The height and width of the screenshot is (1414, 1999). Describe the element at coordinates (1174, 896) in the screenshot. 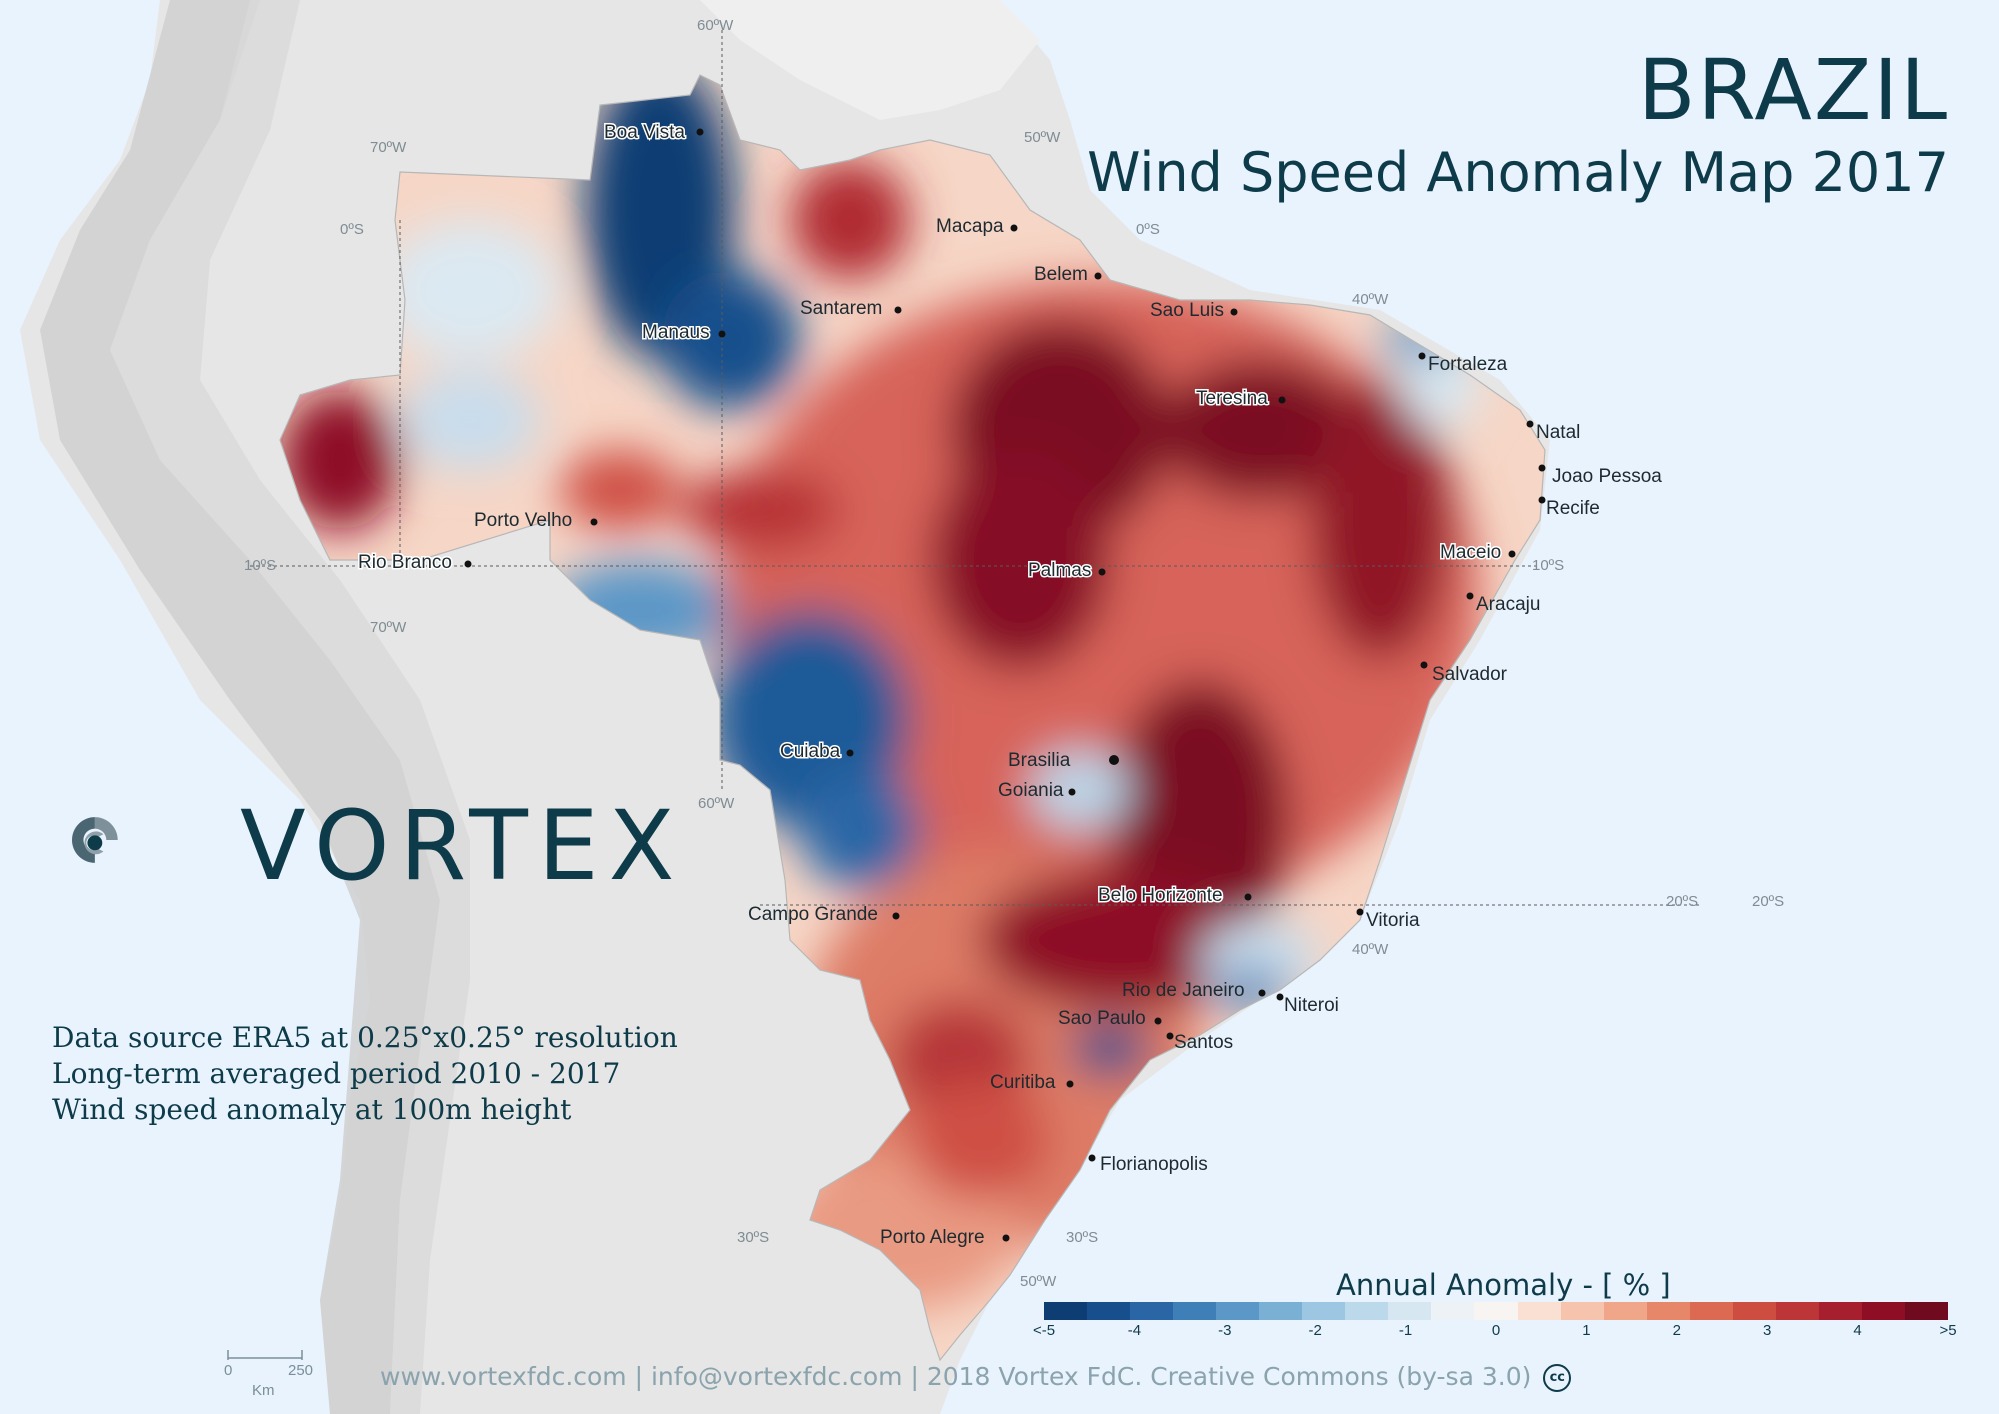

I see `city-belo-horizonte: Belo Horizonte` at that location.